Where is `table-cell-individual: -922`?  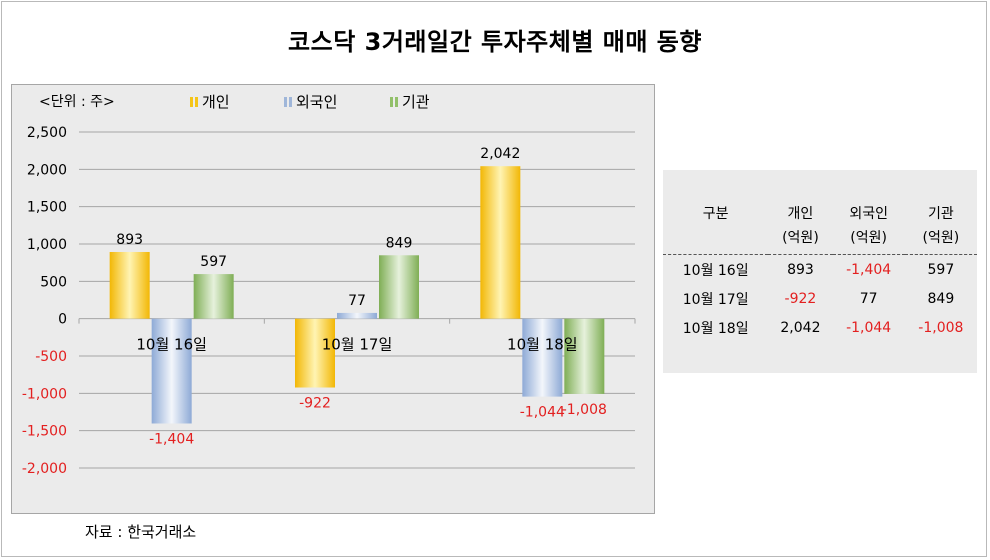 table-cell-individual: -922 is located at coordinates (800, 298).